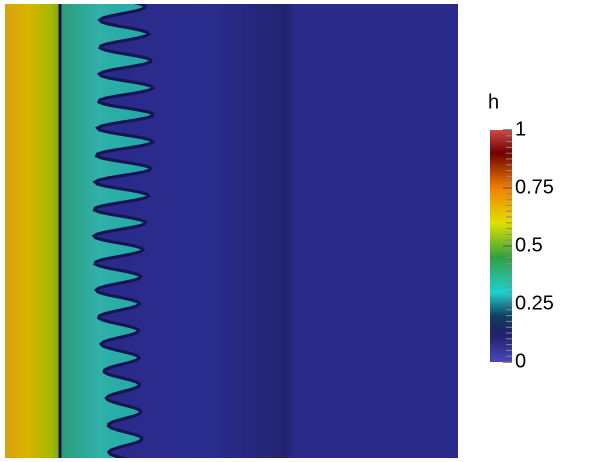 This screenshot has height=462, width=598. I want to click on tick-label: 1, so click(520, 129).